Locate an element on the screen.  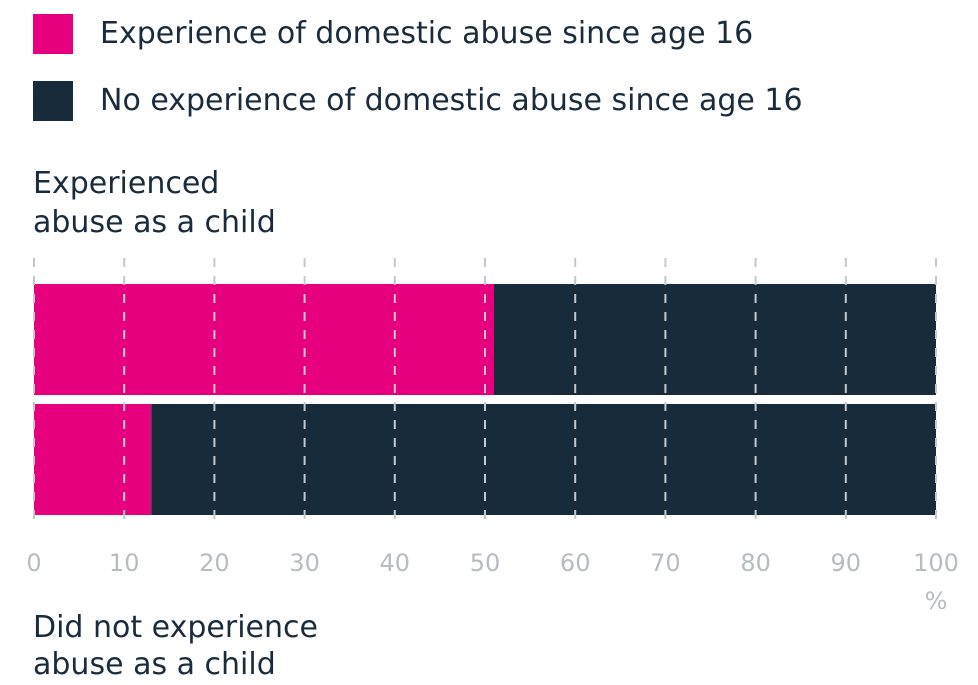
x-tick-label-100: 100 is located at coordinates (936, 563).